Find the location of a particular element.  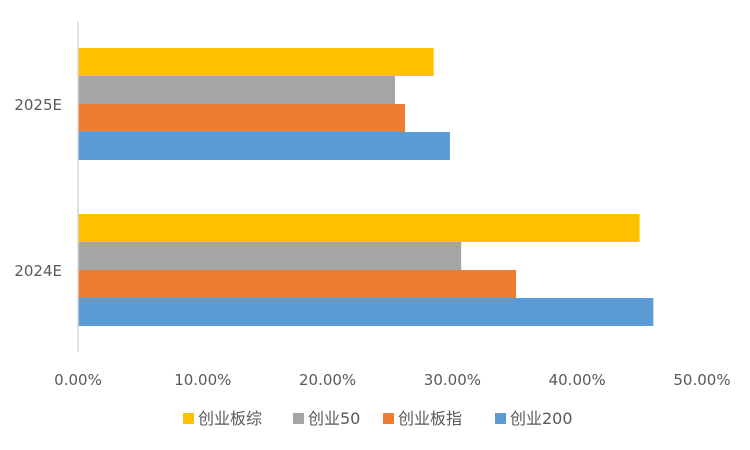

legend-swatch-创业50 is located at coordinates (298, 418).